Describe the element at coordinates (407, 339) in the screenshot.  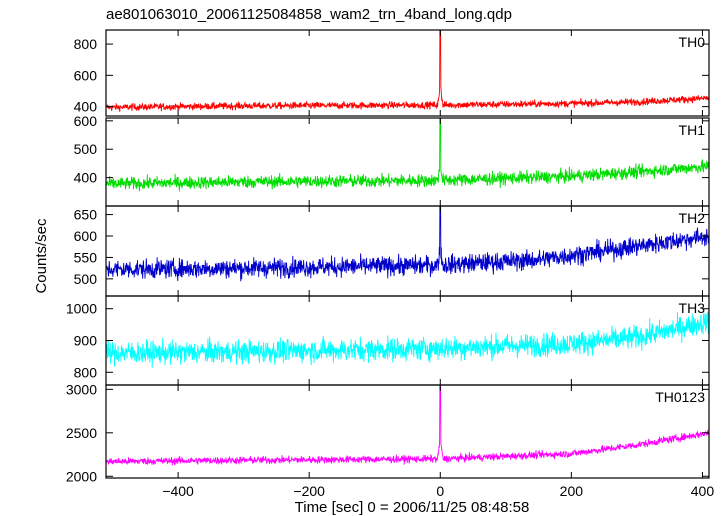
I see `series-line-th3` at that location.